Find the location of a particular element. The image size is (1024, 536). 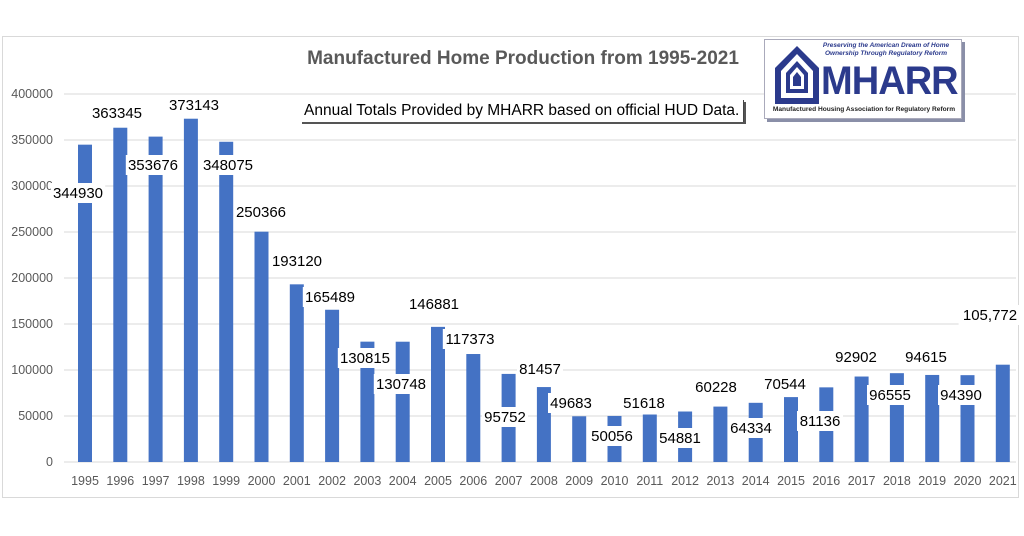

x-tick-label: 2017 is located at coordinates (862, 481).